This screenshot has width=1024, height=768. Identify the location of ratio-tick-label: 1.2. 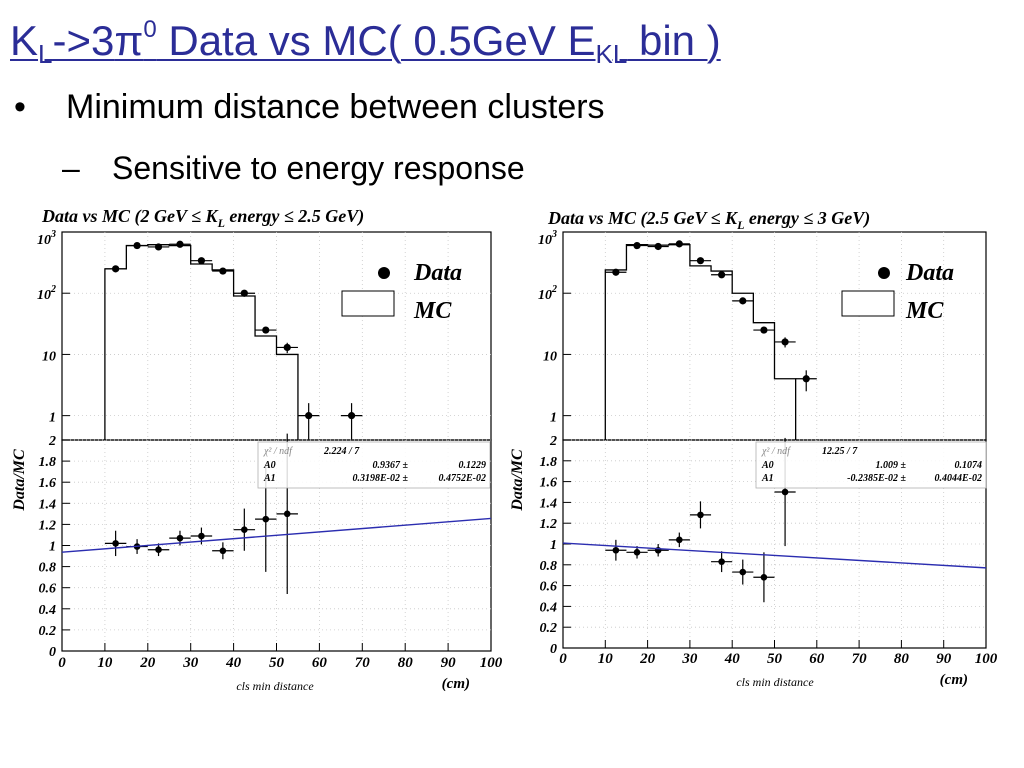
(48, 525).